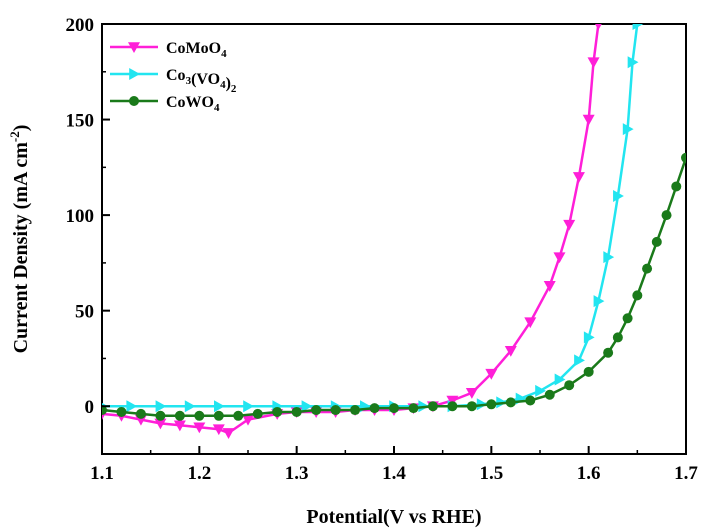 The height and width of the screenshot is (531, 706). What do you see at coordinates (21, 248) in the screenshot?
I see `y-axis-title-main: Current Density (mA cm` at bounding box center [21, 248].